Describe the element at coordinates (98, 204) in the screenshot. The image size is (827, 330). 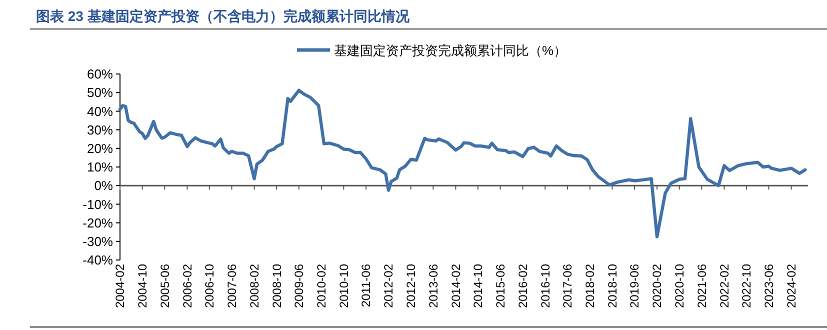
I see `y-tick-label: -10%` at that location.